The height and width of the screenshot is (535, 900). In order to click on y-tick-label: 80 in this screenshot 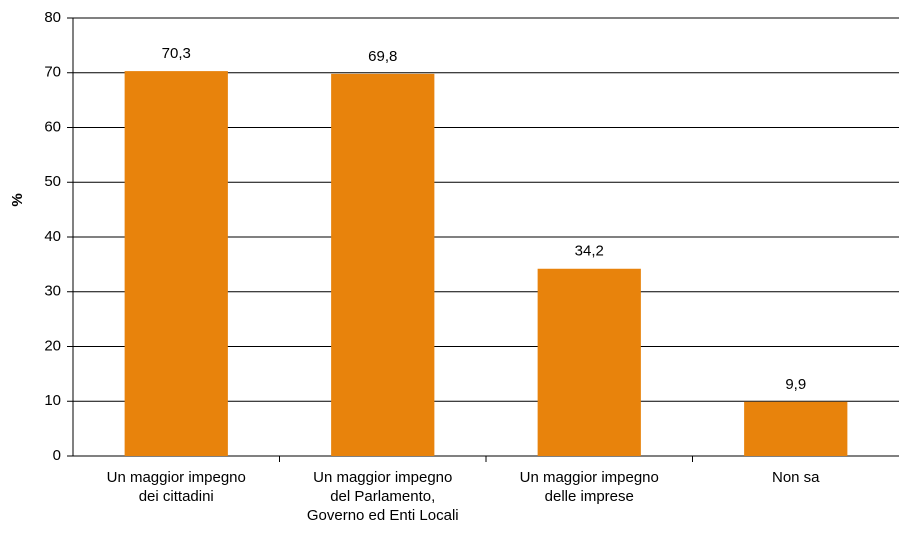, I will do `click(52, 17)`.